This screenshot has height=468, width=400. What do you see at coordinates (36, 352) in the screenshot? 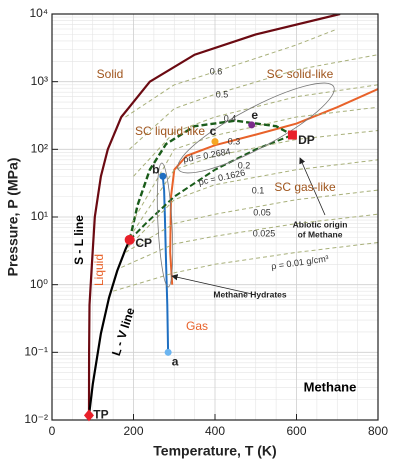
I see `y-tick-label: 10⁻¹` at bounding box center [36, 352].